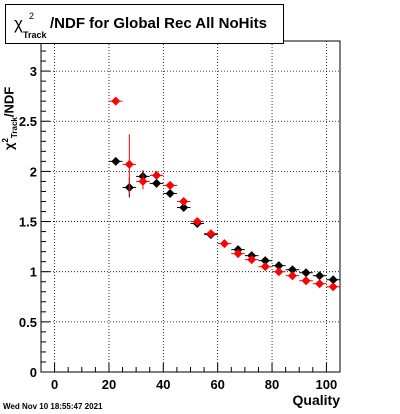 The height and width of the screenshot is (414, 400). I want to click on x-tick-label: 80, so click(272, 384).